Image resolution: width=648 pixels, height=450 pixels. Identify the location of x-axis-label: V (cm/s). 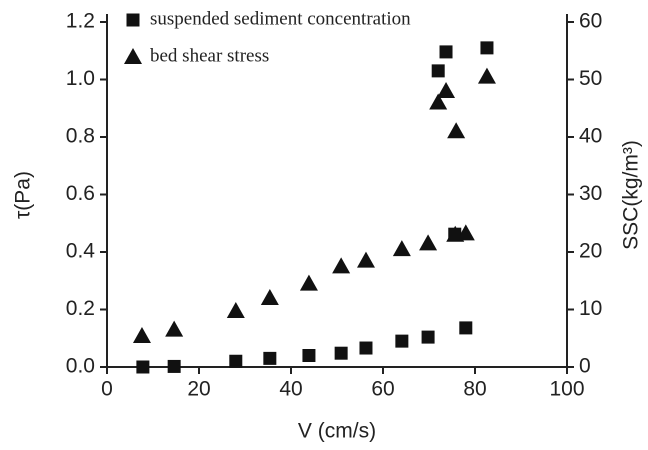
(337, 431).